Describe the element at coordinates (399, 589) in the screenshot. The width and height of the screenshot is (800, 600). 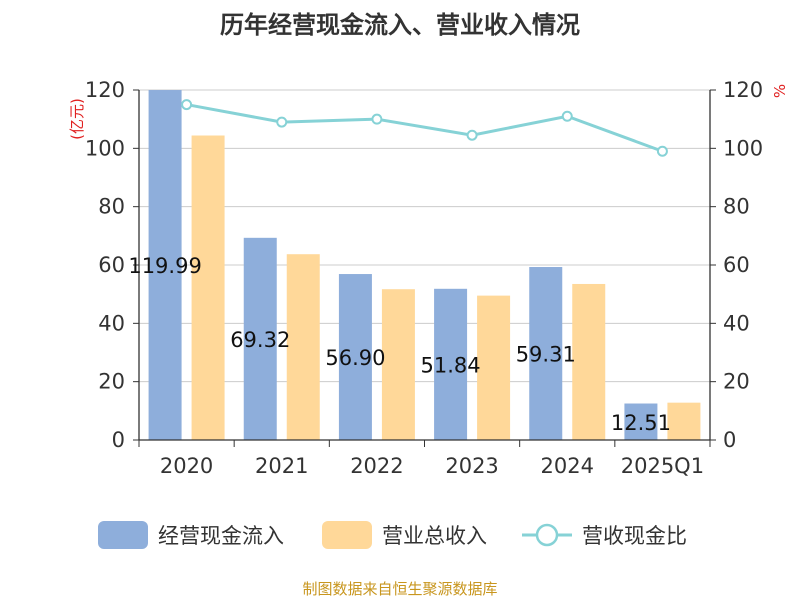
I see `source-note: 制图数据来自恒生聚源数据库` at that location.